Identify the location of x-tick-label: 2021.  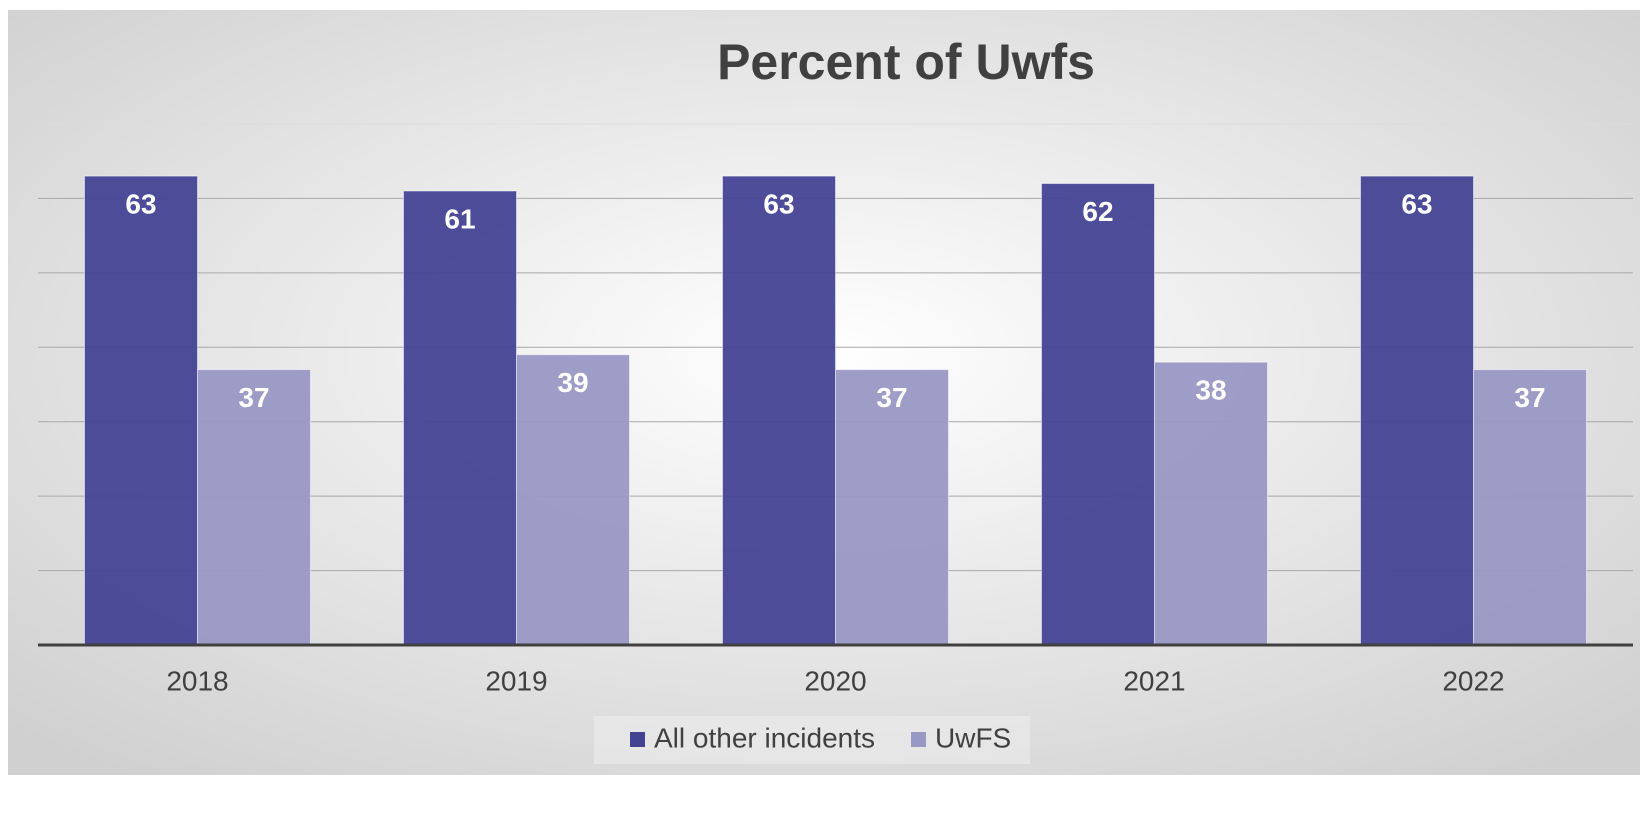
(1154, 680).